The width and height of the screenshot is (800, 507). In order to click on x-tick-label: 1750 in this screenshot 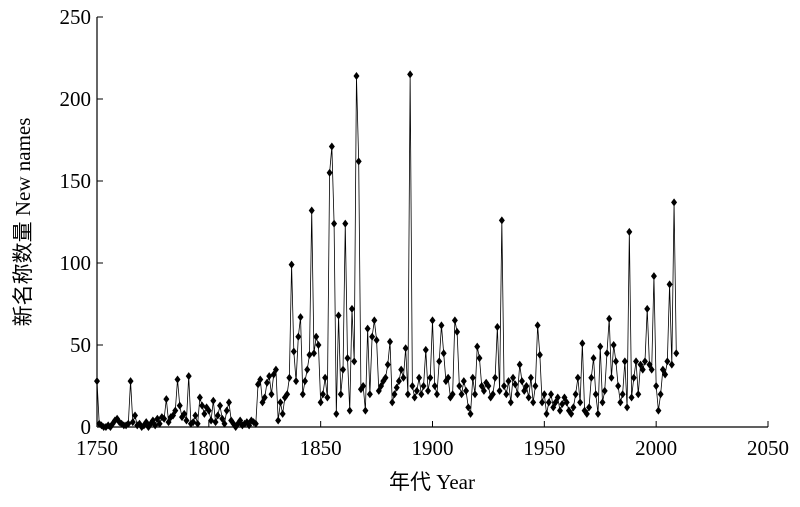, I will do `click(97, 448)`.